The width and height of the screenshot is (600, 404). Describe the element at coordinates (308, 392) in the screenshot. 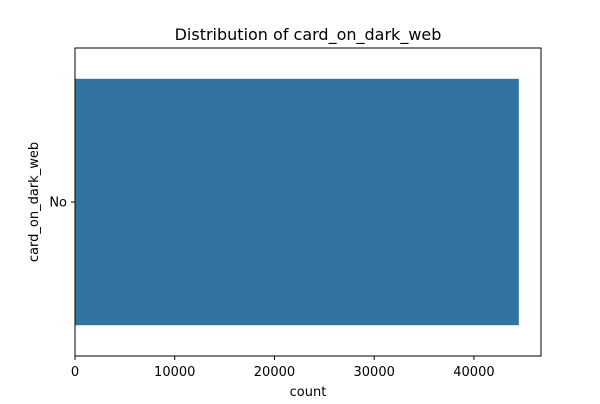

I see `x-axis-label: count` at that location.